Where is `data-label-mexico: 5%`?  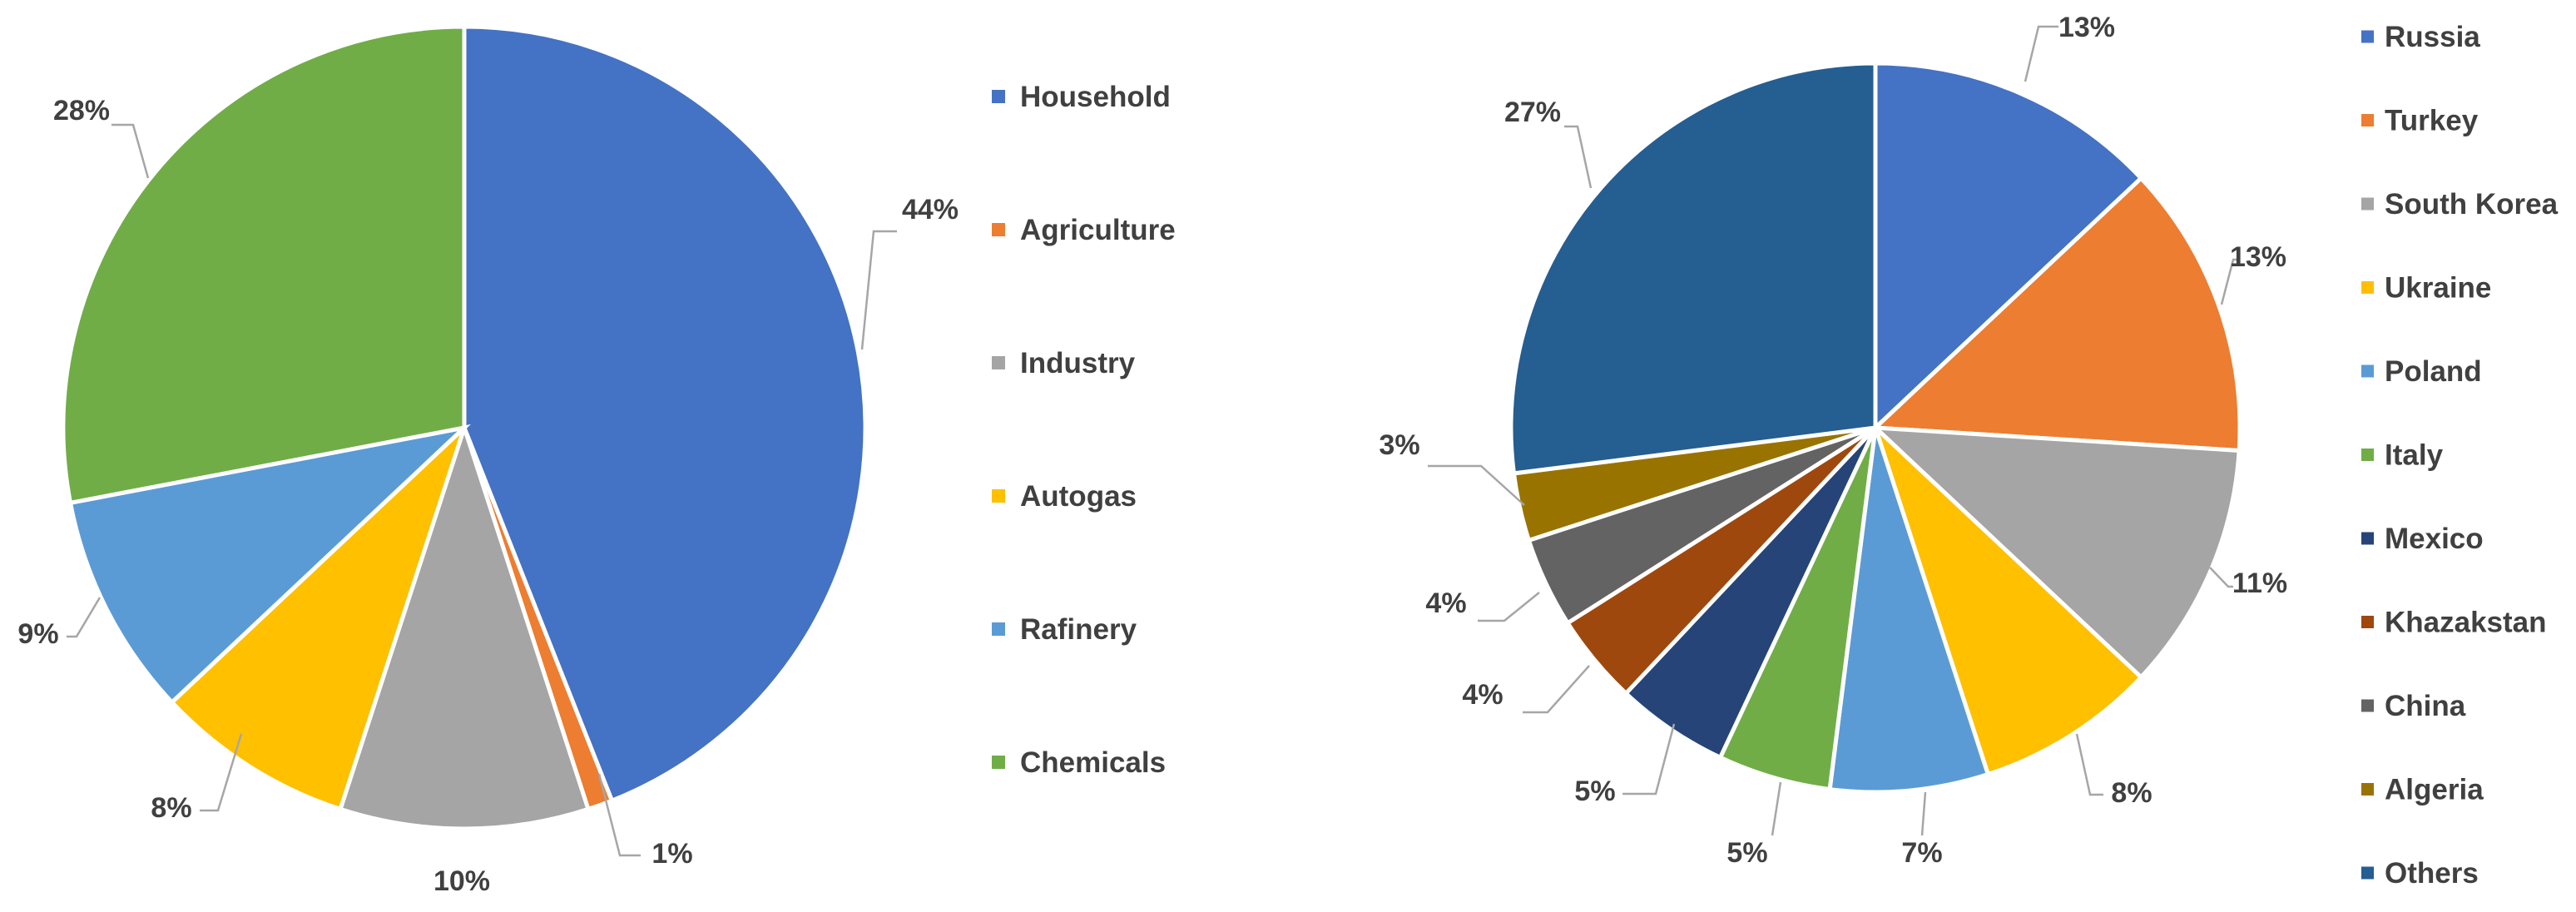
data-label-mexico: 5% is located at coordinates (1595, 791).